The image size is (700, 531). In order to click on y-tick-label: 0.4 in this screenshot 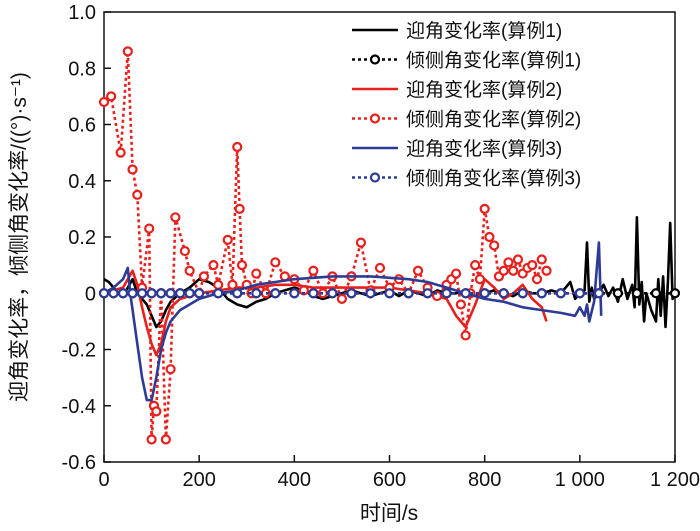, I will do `click(82, 182)`.